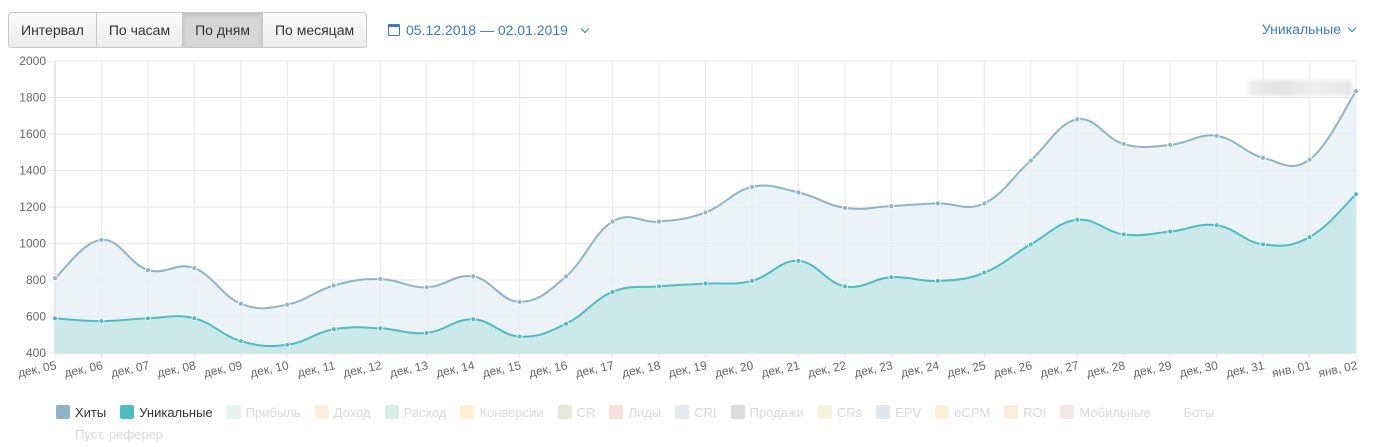 This screenshot has width=1377, height=447. What do you see at coordinates (501, 369) in the screenshot?
I see `x-tick-label: дек, 15` at bounding box center [501, 369].